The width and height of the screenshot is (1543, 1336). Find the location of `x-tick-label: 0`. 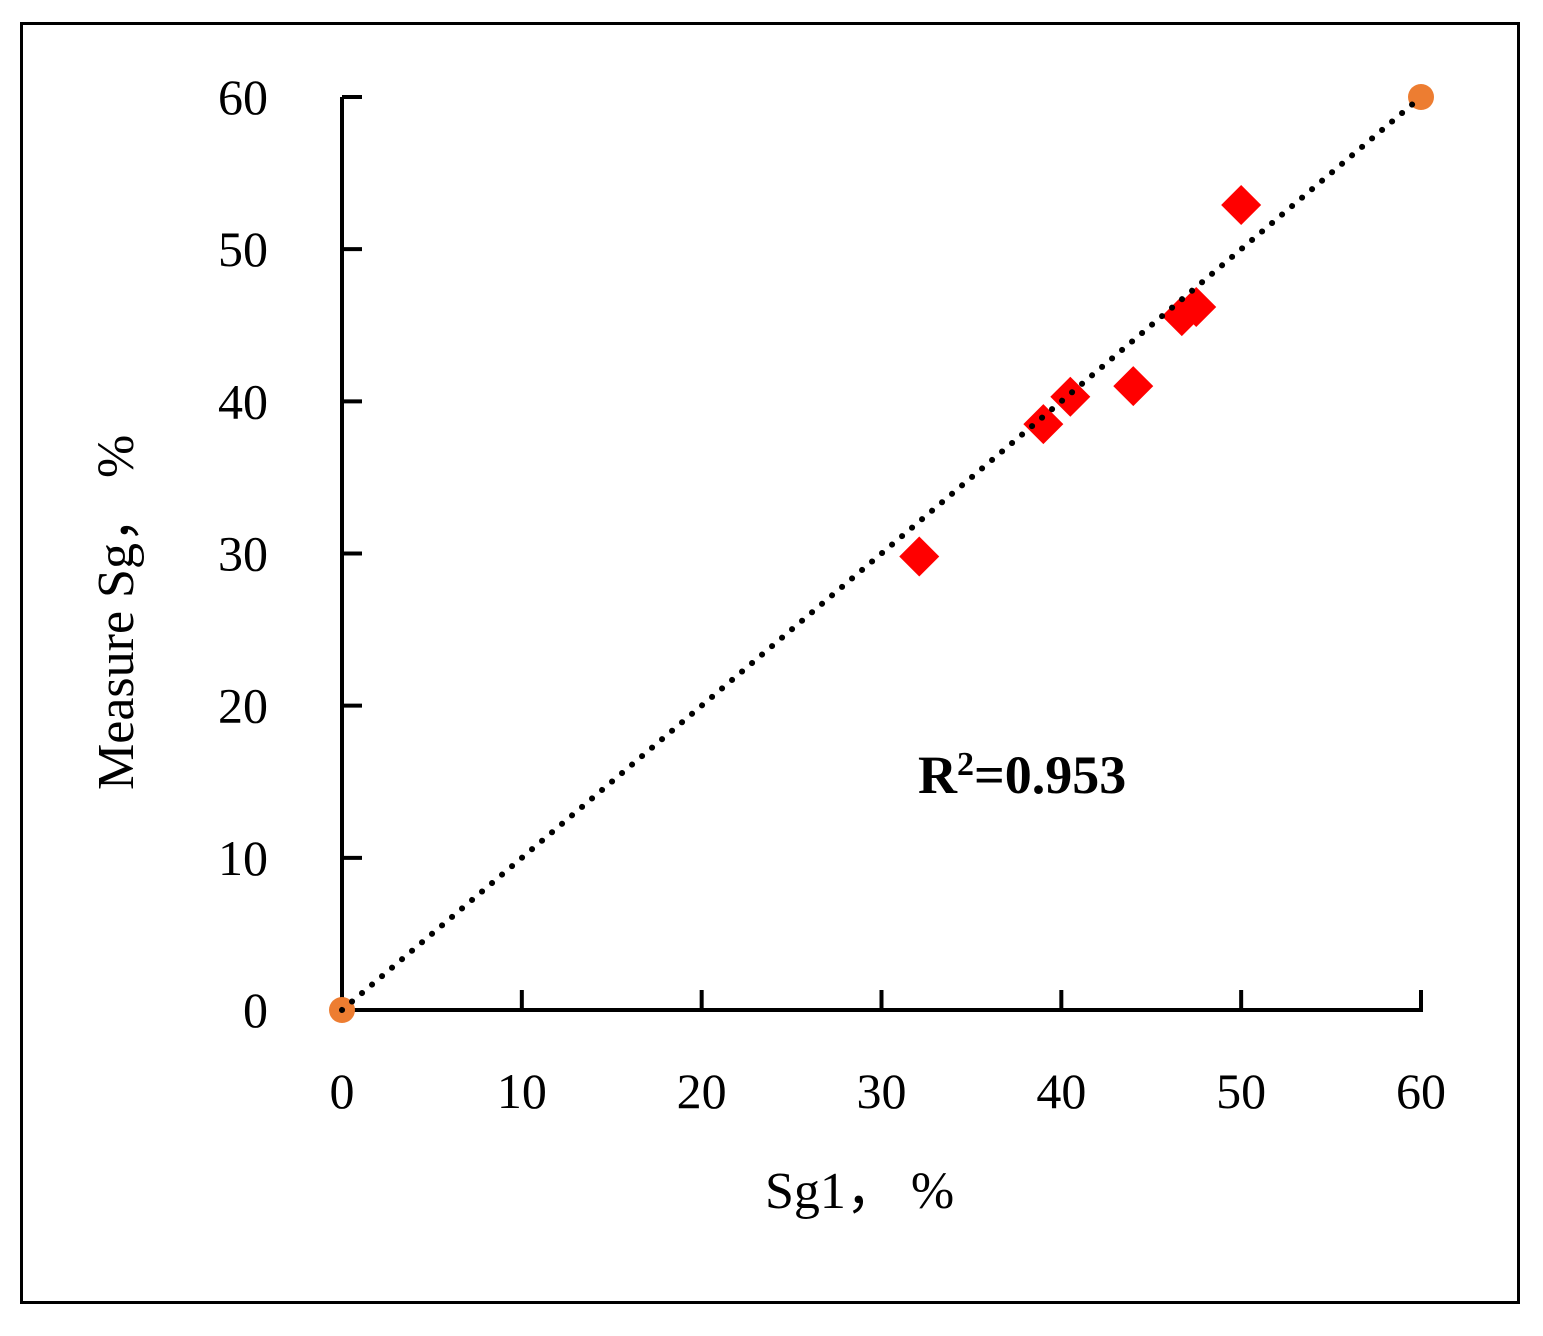

x-tick-label: 0 is located at coordinates (342, 1091).